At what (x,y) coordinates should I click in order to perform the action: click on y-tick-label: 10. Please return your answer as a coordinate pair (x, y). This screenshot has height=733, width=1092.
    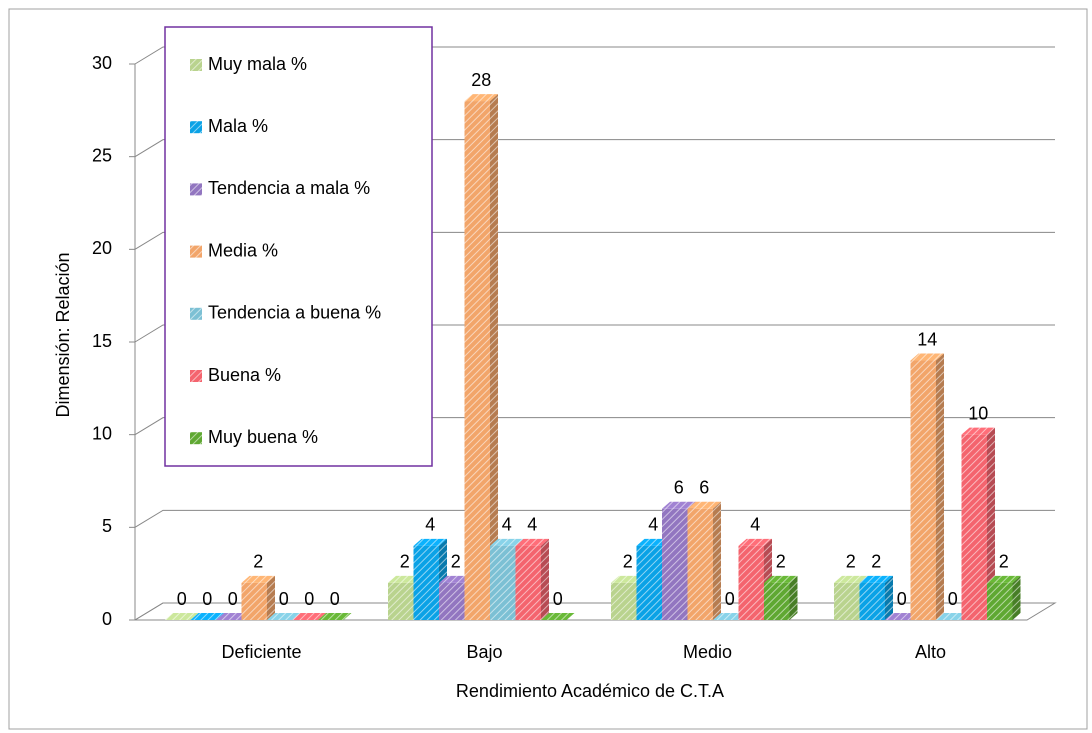
    Looking at the image, I should click on (102, 433).